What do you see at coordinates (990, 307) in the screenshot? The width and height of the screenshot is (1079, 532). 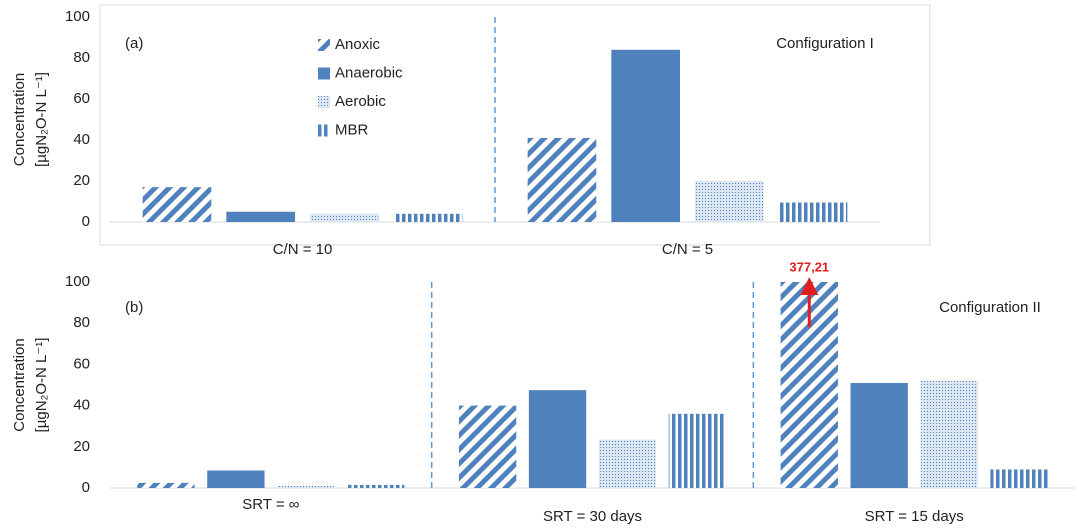 I see `config-label: Configuration II` at bounding box center [990, 307].